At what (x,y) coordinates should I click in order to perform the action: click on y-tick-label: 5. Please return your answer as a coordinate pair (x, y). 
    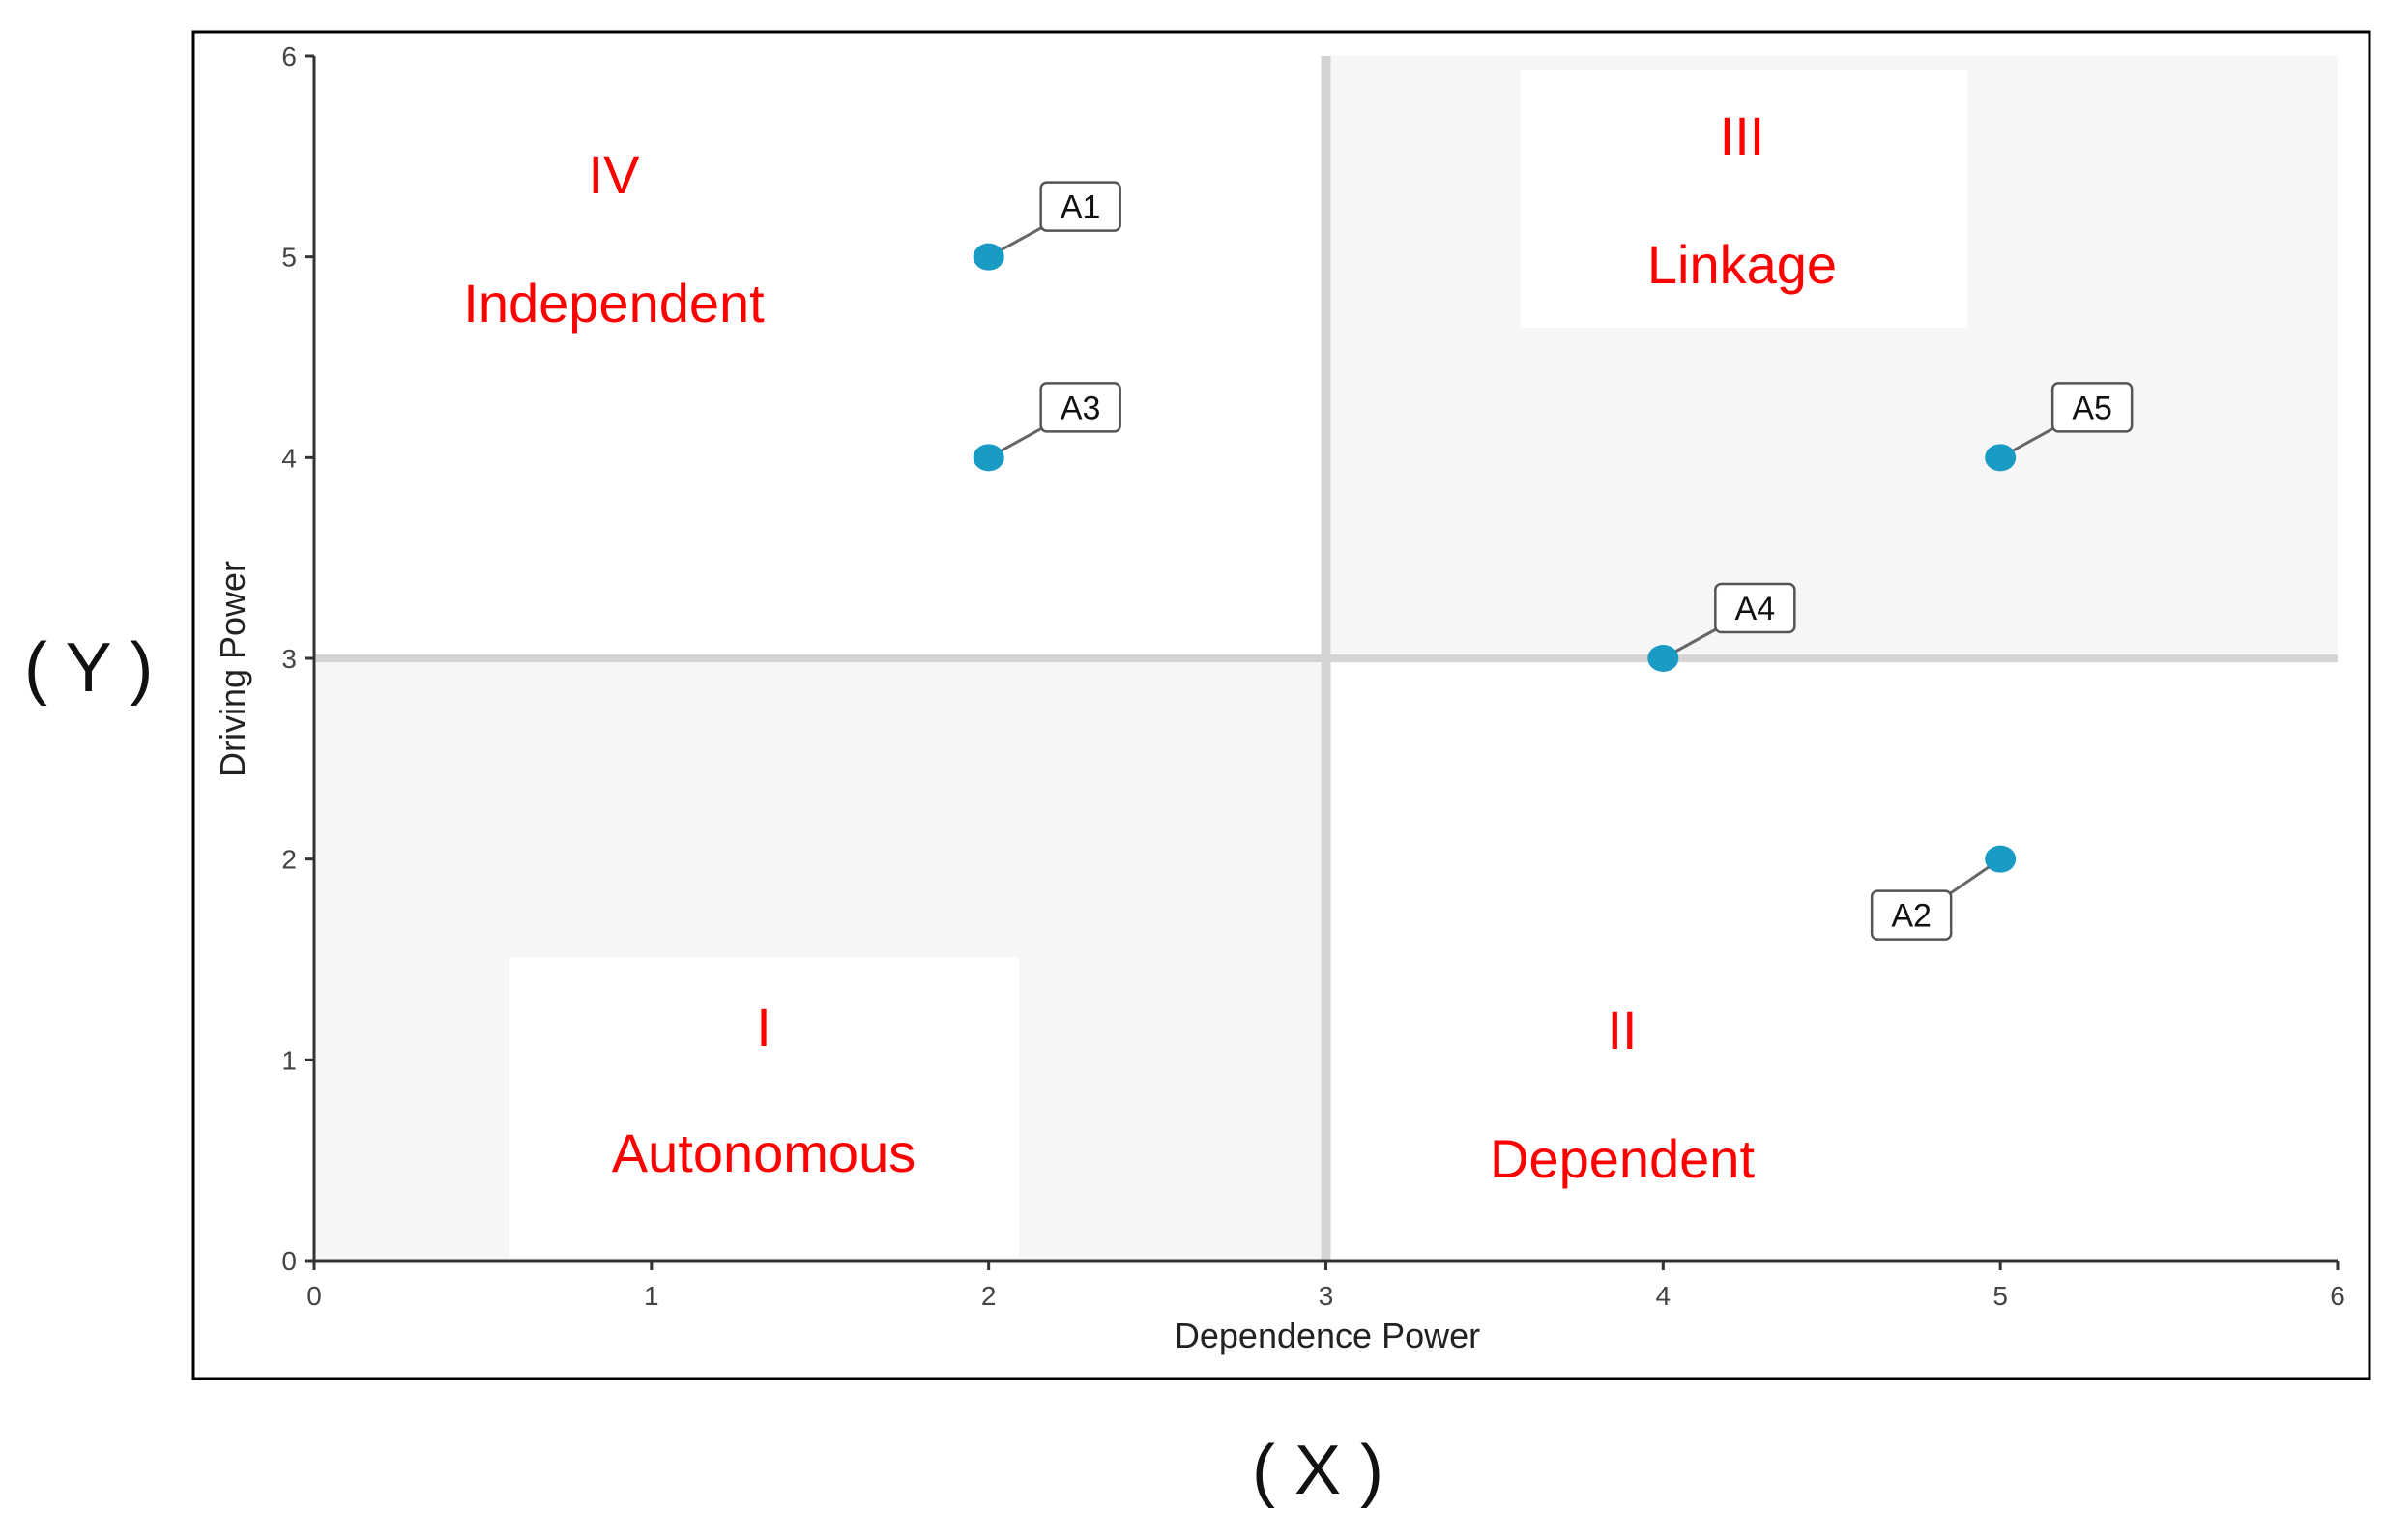
    Looking at the image, I should click on (289, 258).